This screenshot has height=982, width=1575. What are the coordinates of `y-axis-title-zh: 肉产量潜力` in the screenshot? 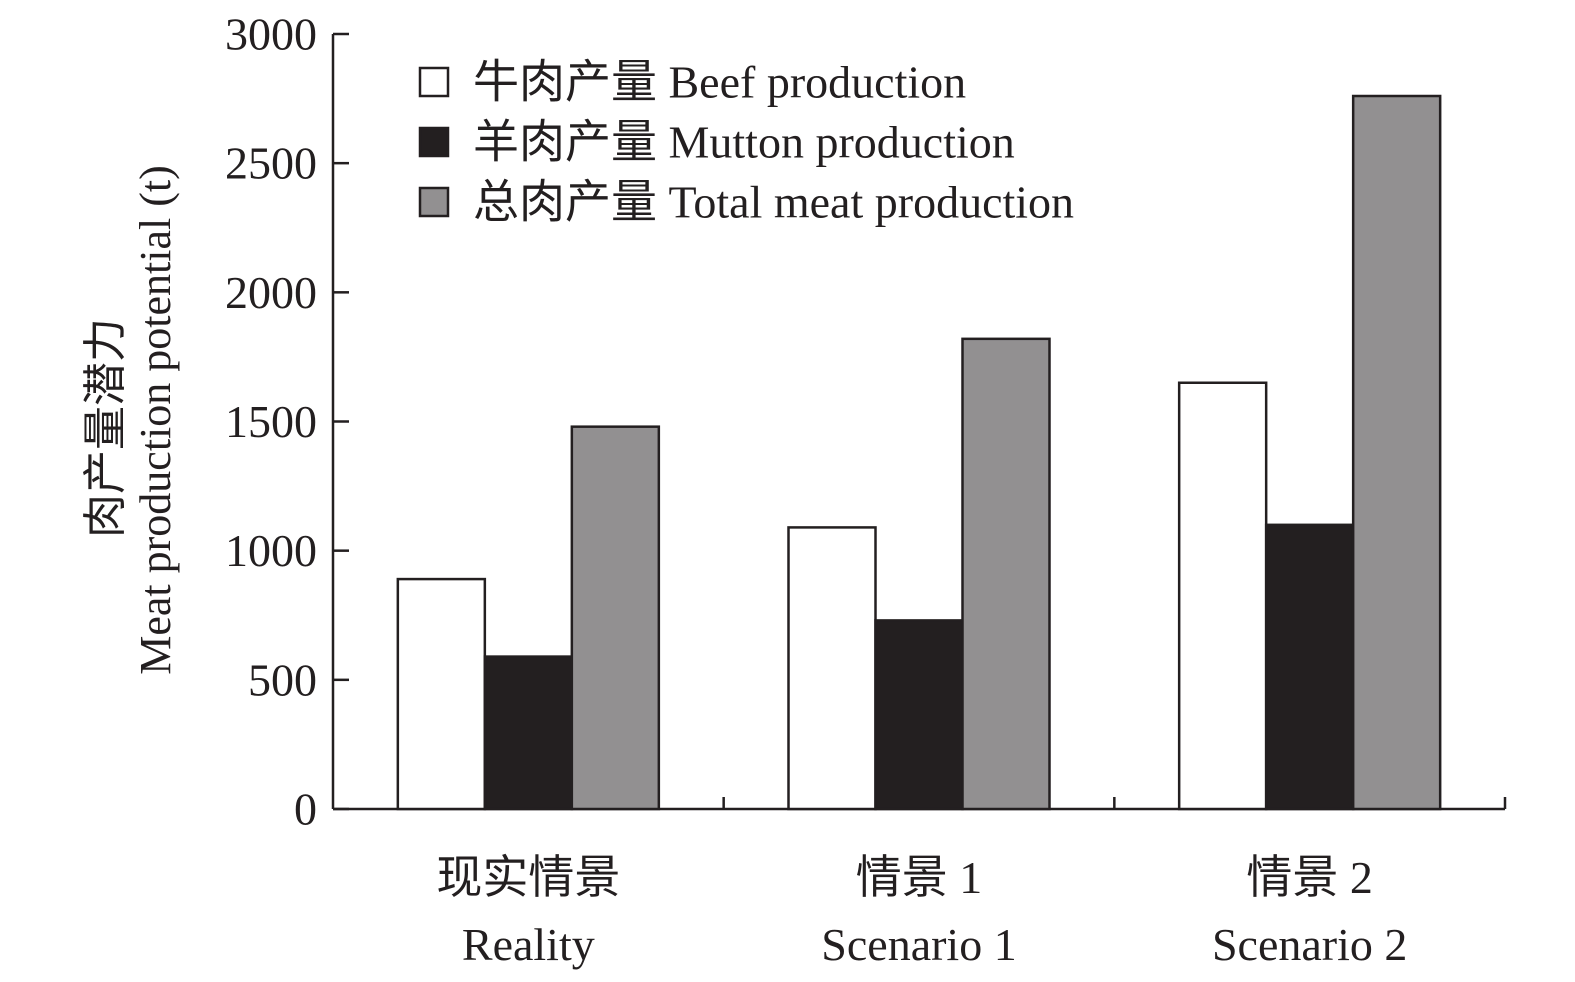 It's located at (105, 428).